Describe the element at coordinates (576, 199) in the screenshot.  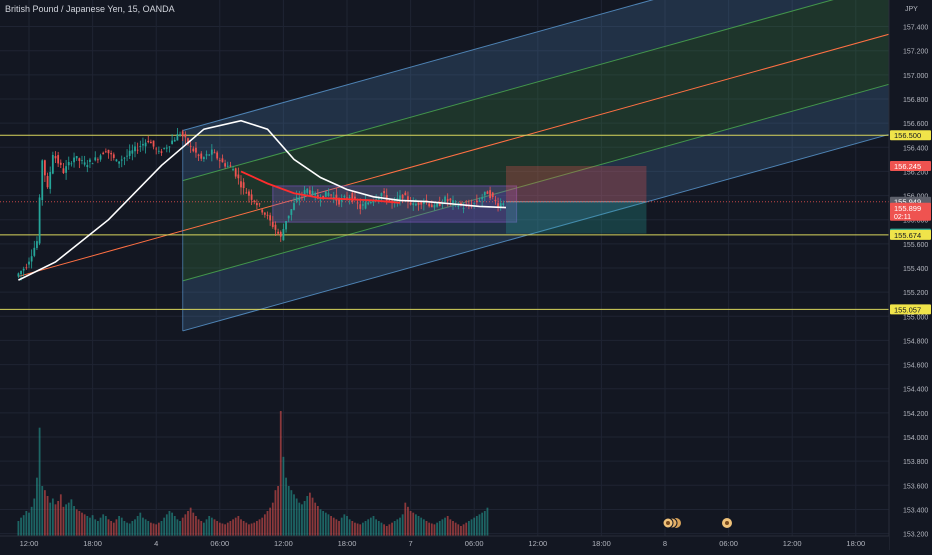
I see `short-position-tool` at that location.